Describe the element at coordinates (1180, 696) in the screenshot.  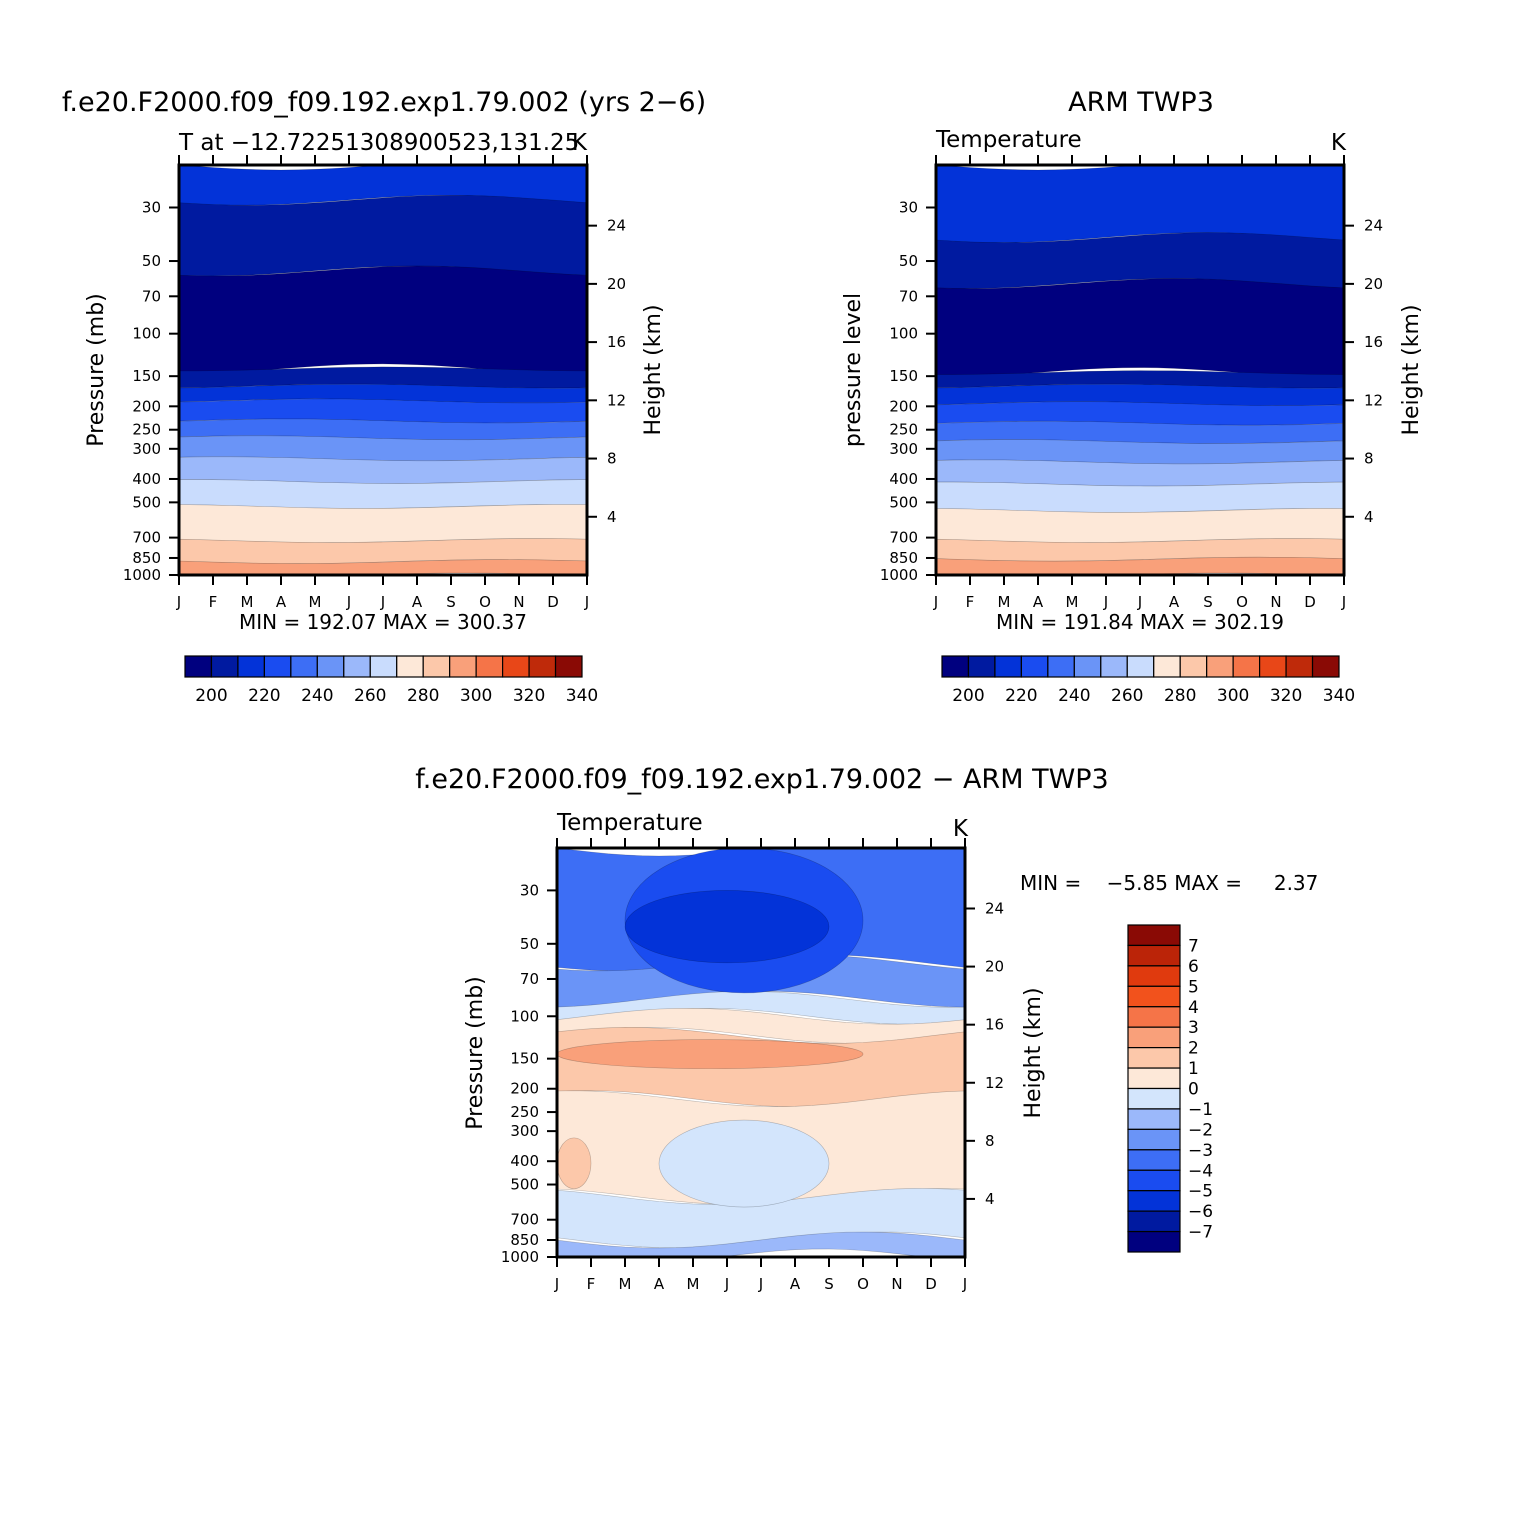
I see `colorbar-label: 280` at that location.